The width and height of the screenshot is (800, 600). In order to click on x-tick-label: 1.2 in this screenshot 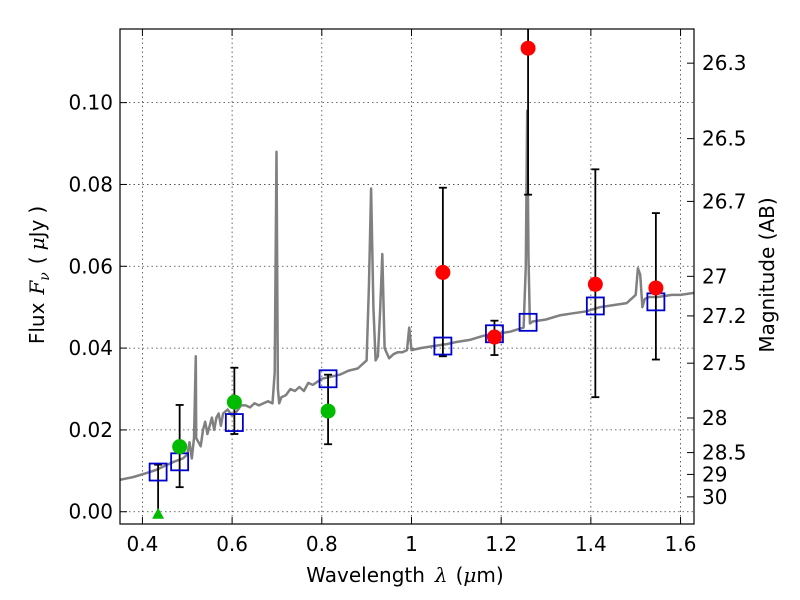, I will do `click(501, 544)`.